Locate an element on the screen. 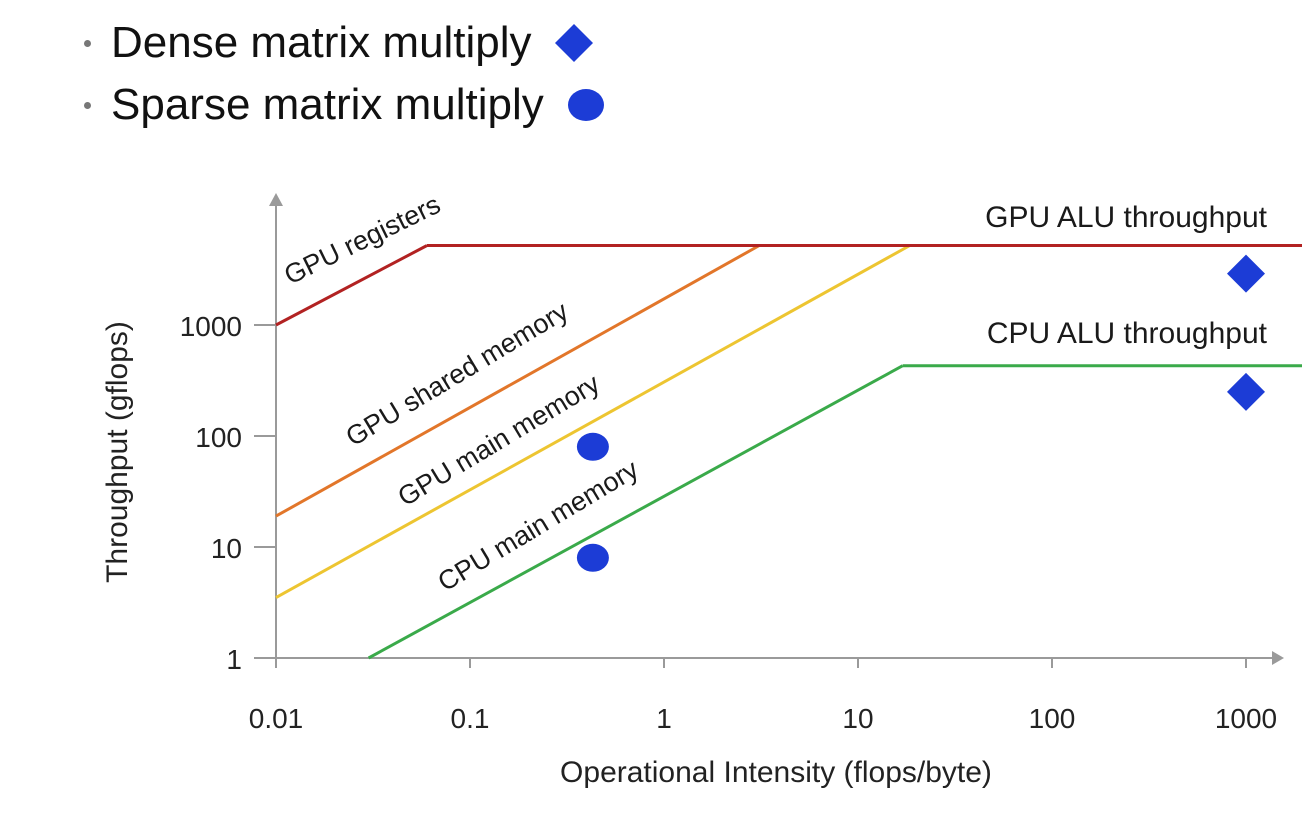 The width and height of the screenshot is (1302, 818). line-cpu-main-memory is located at coordinates (635, 512).